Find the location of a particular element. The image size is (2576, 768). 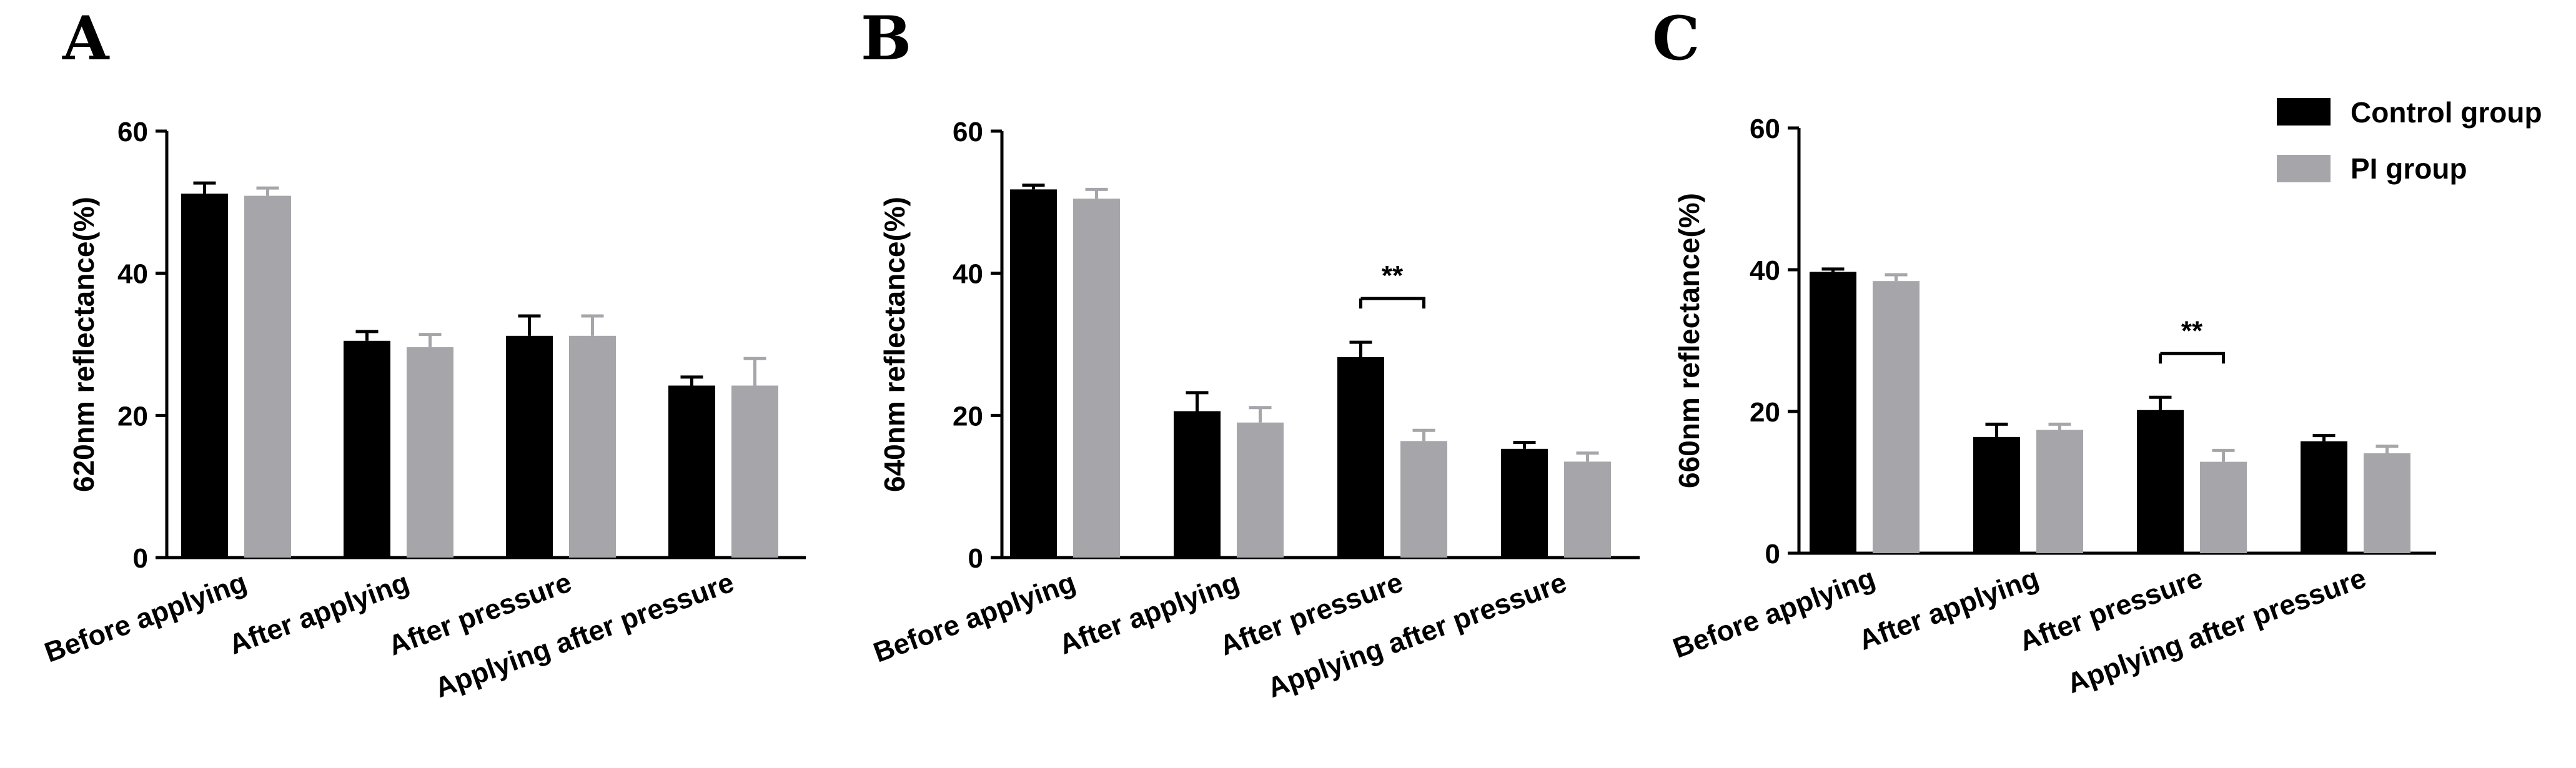

legend-swatch-pi is located at coordinates (2304, 168).